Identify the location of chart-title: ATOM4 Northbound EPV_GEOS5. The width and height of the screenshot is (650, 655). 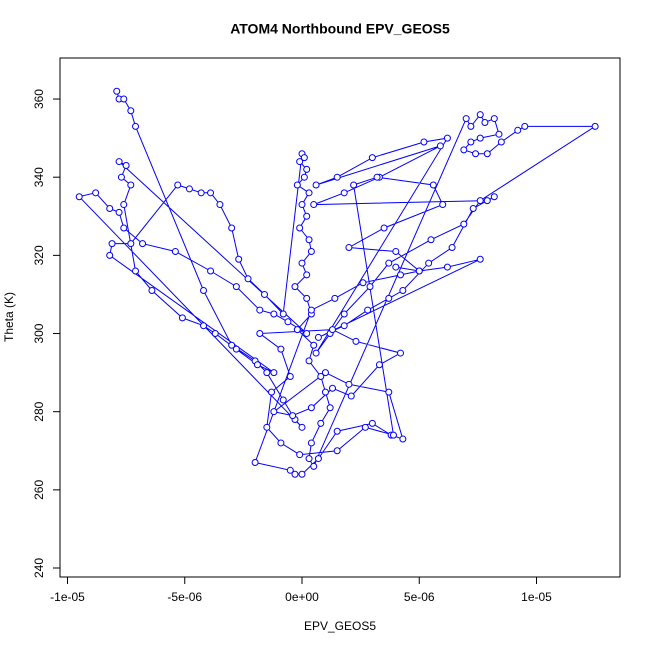
(340, 29).